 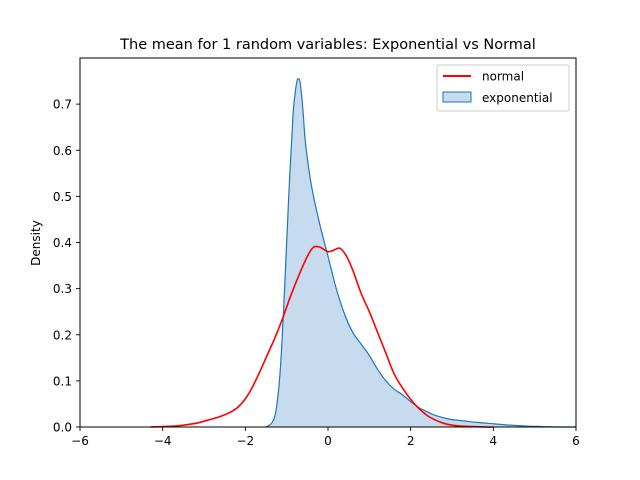 I want to click on x-tick-label: 2, so click(x=411, y=441).